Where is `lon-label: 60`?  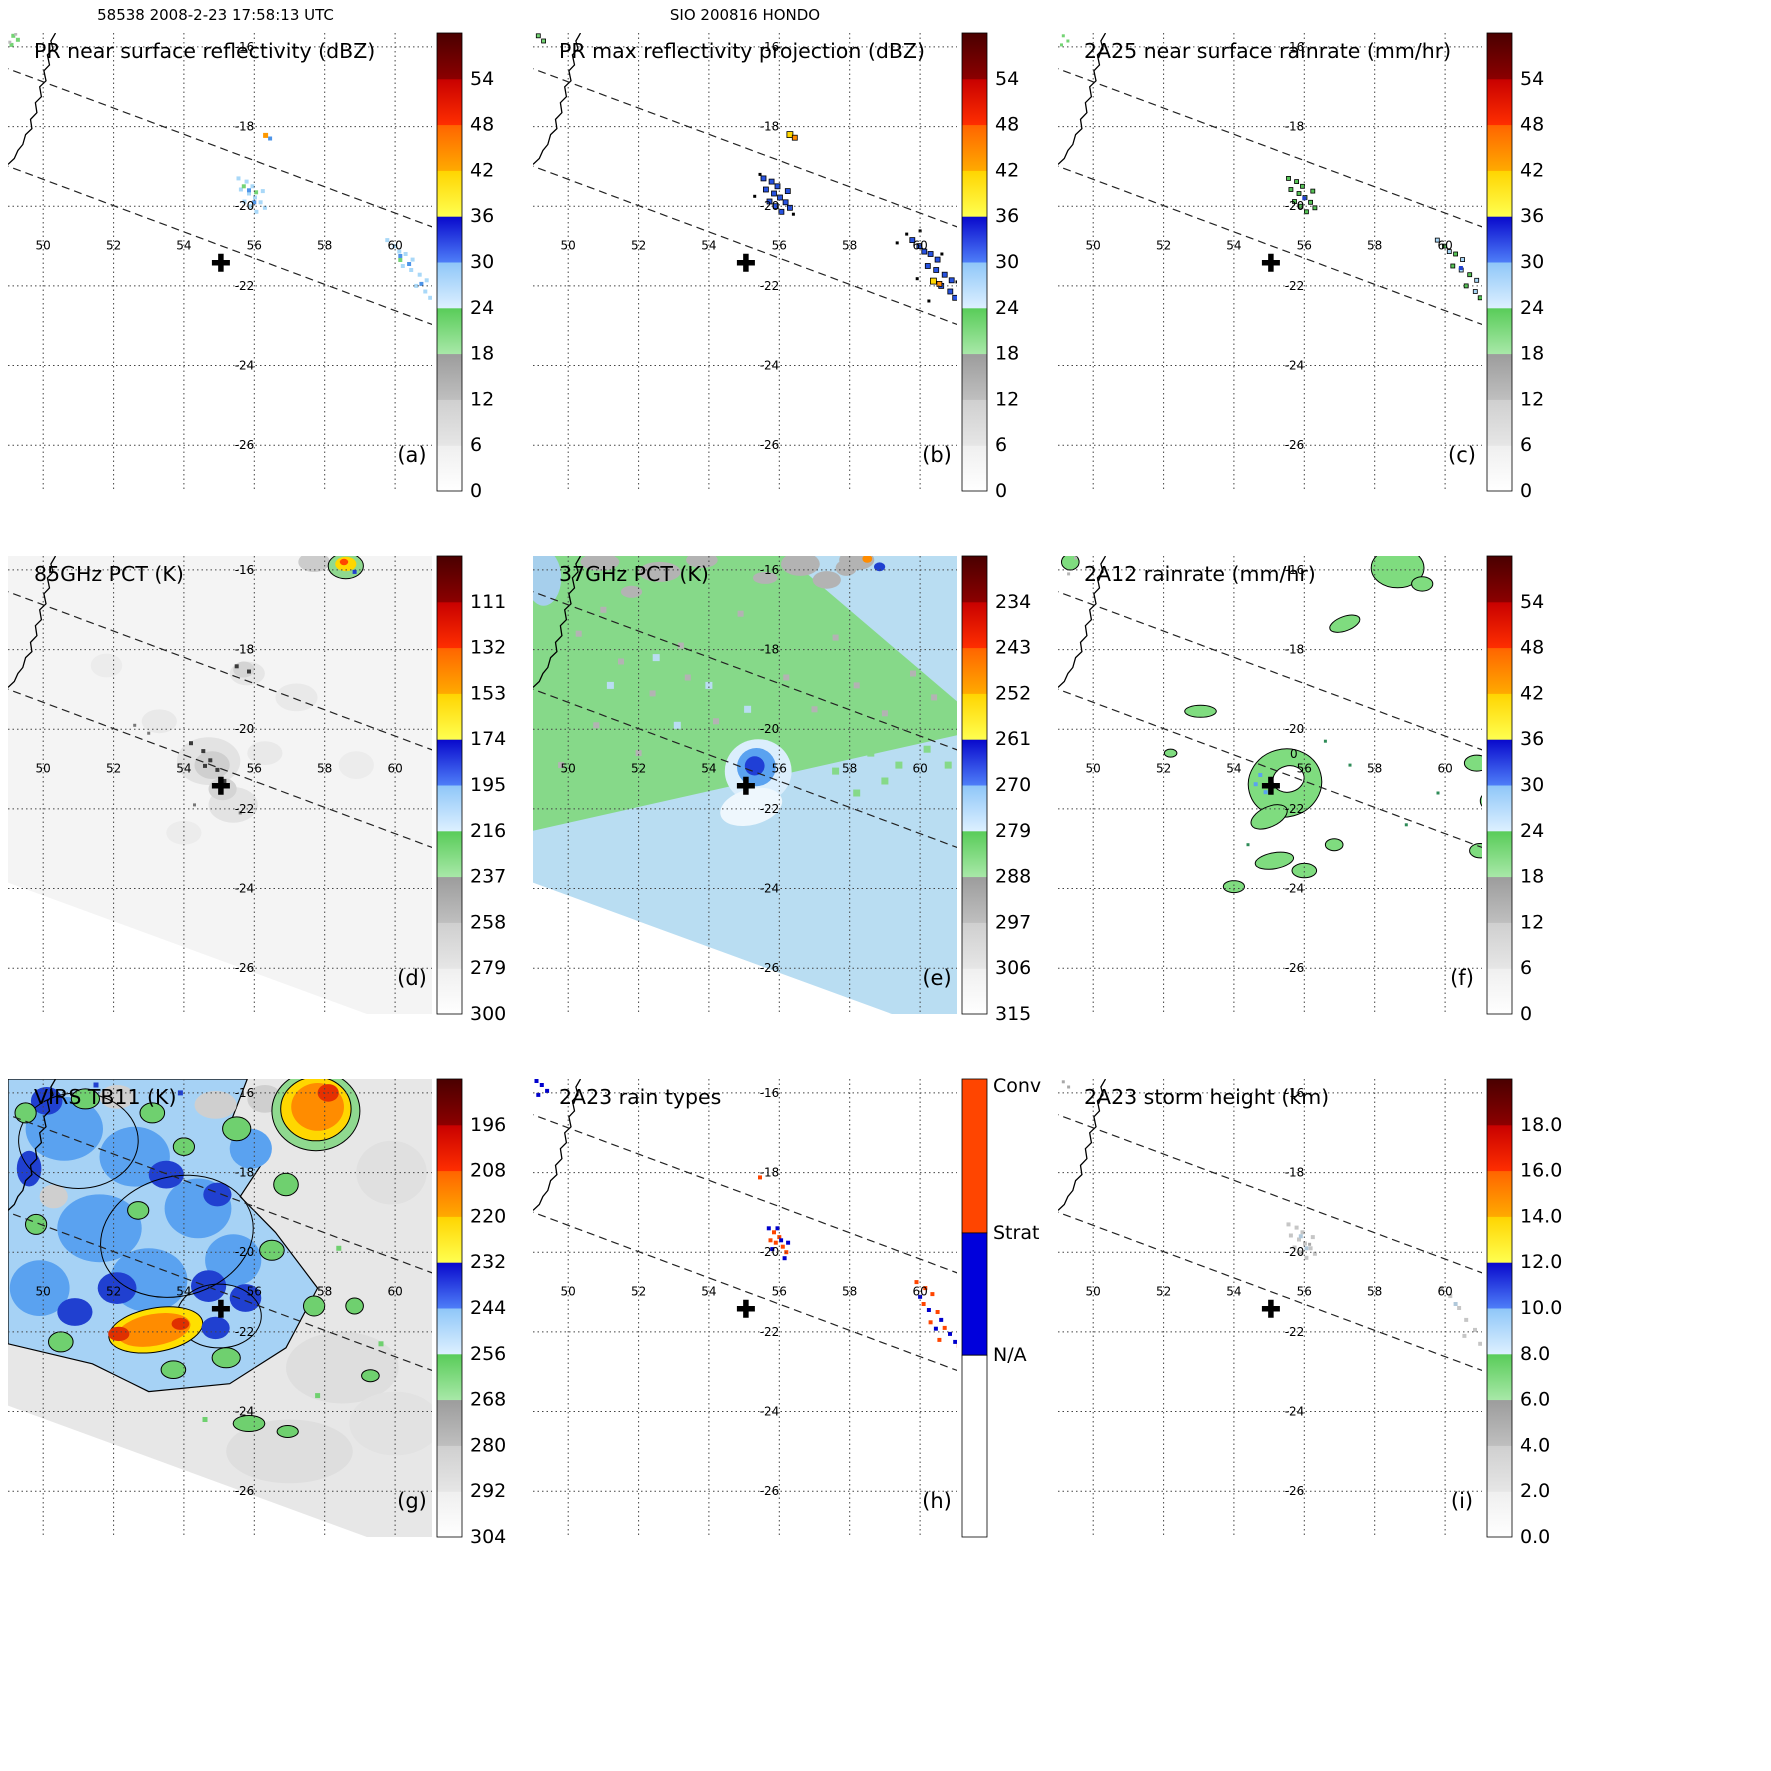 lon-label: 60 is located at coordinates (919, 768).